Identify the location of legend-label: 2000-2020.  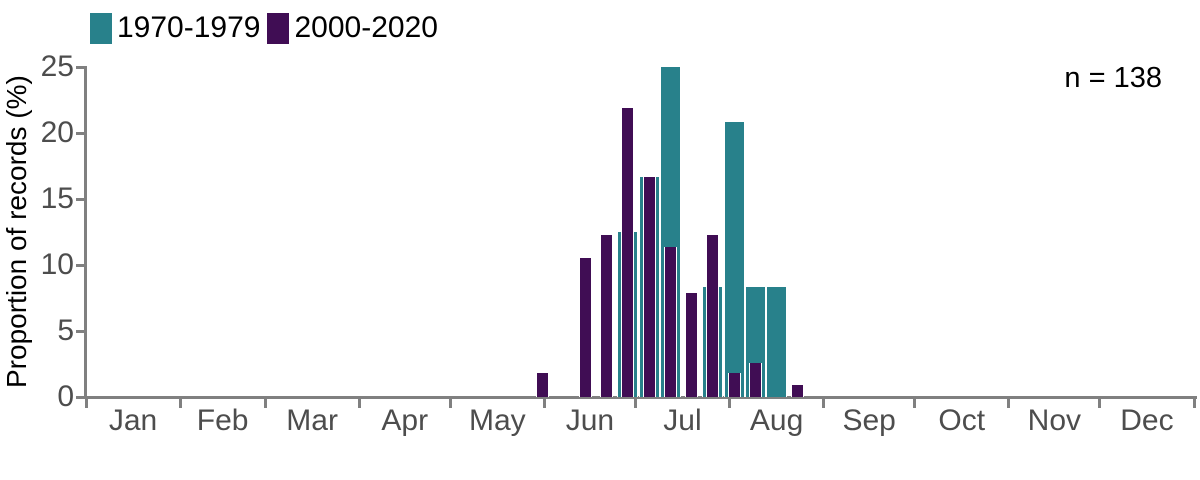
(366, 27).